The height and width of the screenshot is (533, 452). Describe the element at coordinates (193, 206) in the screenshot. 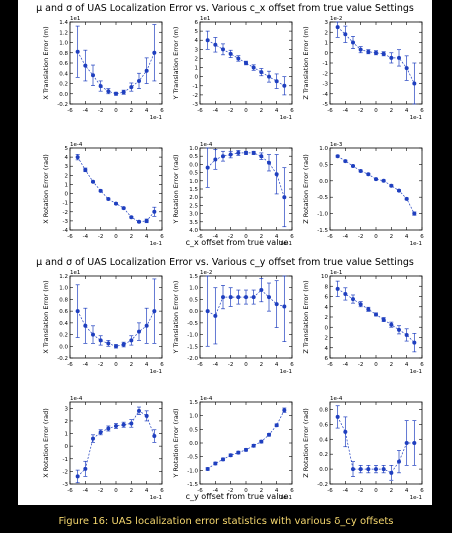

I see `y-tick-label: 2.5` at that location.